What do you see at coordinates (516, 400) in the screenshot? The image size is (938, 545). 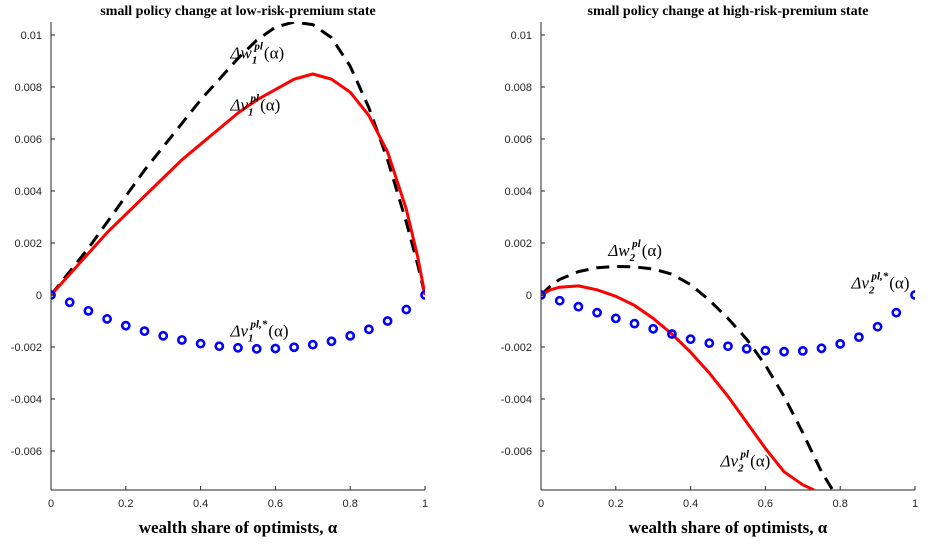 I see `right-y-tick-label: -0.004` at bounding box center [516, 400].